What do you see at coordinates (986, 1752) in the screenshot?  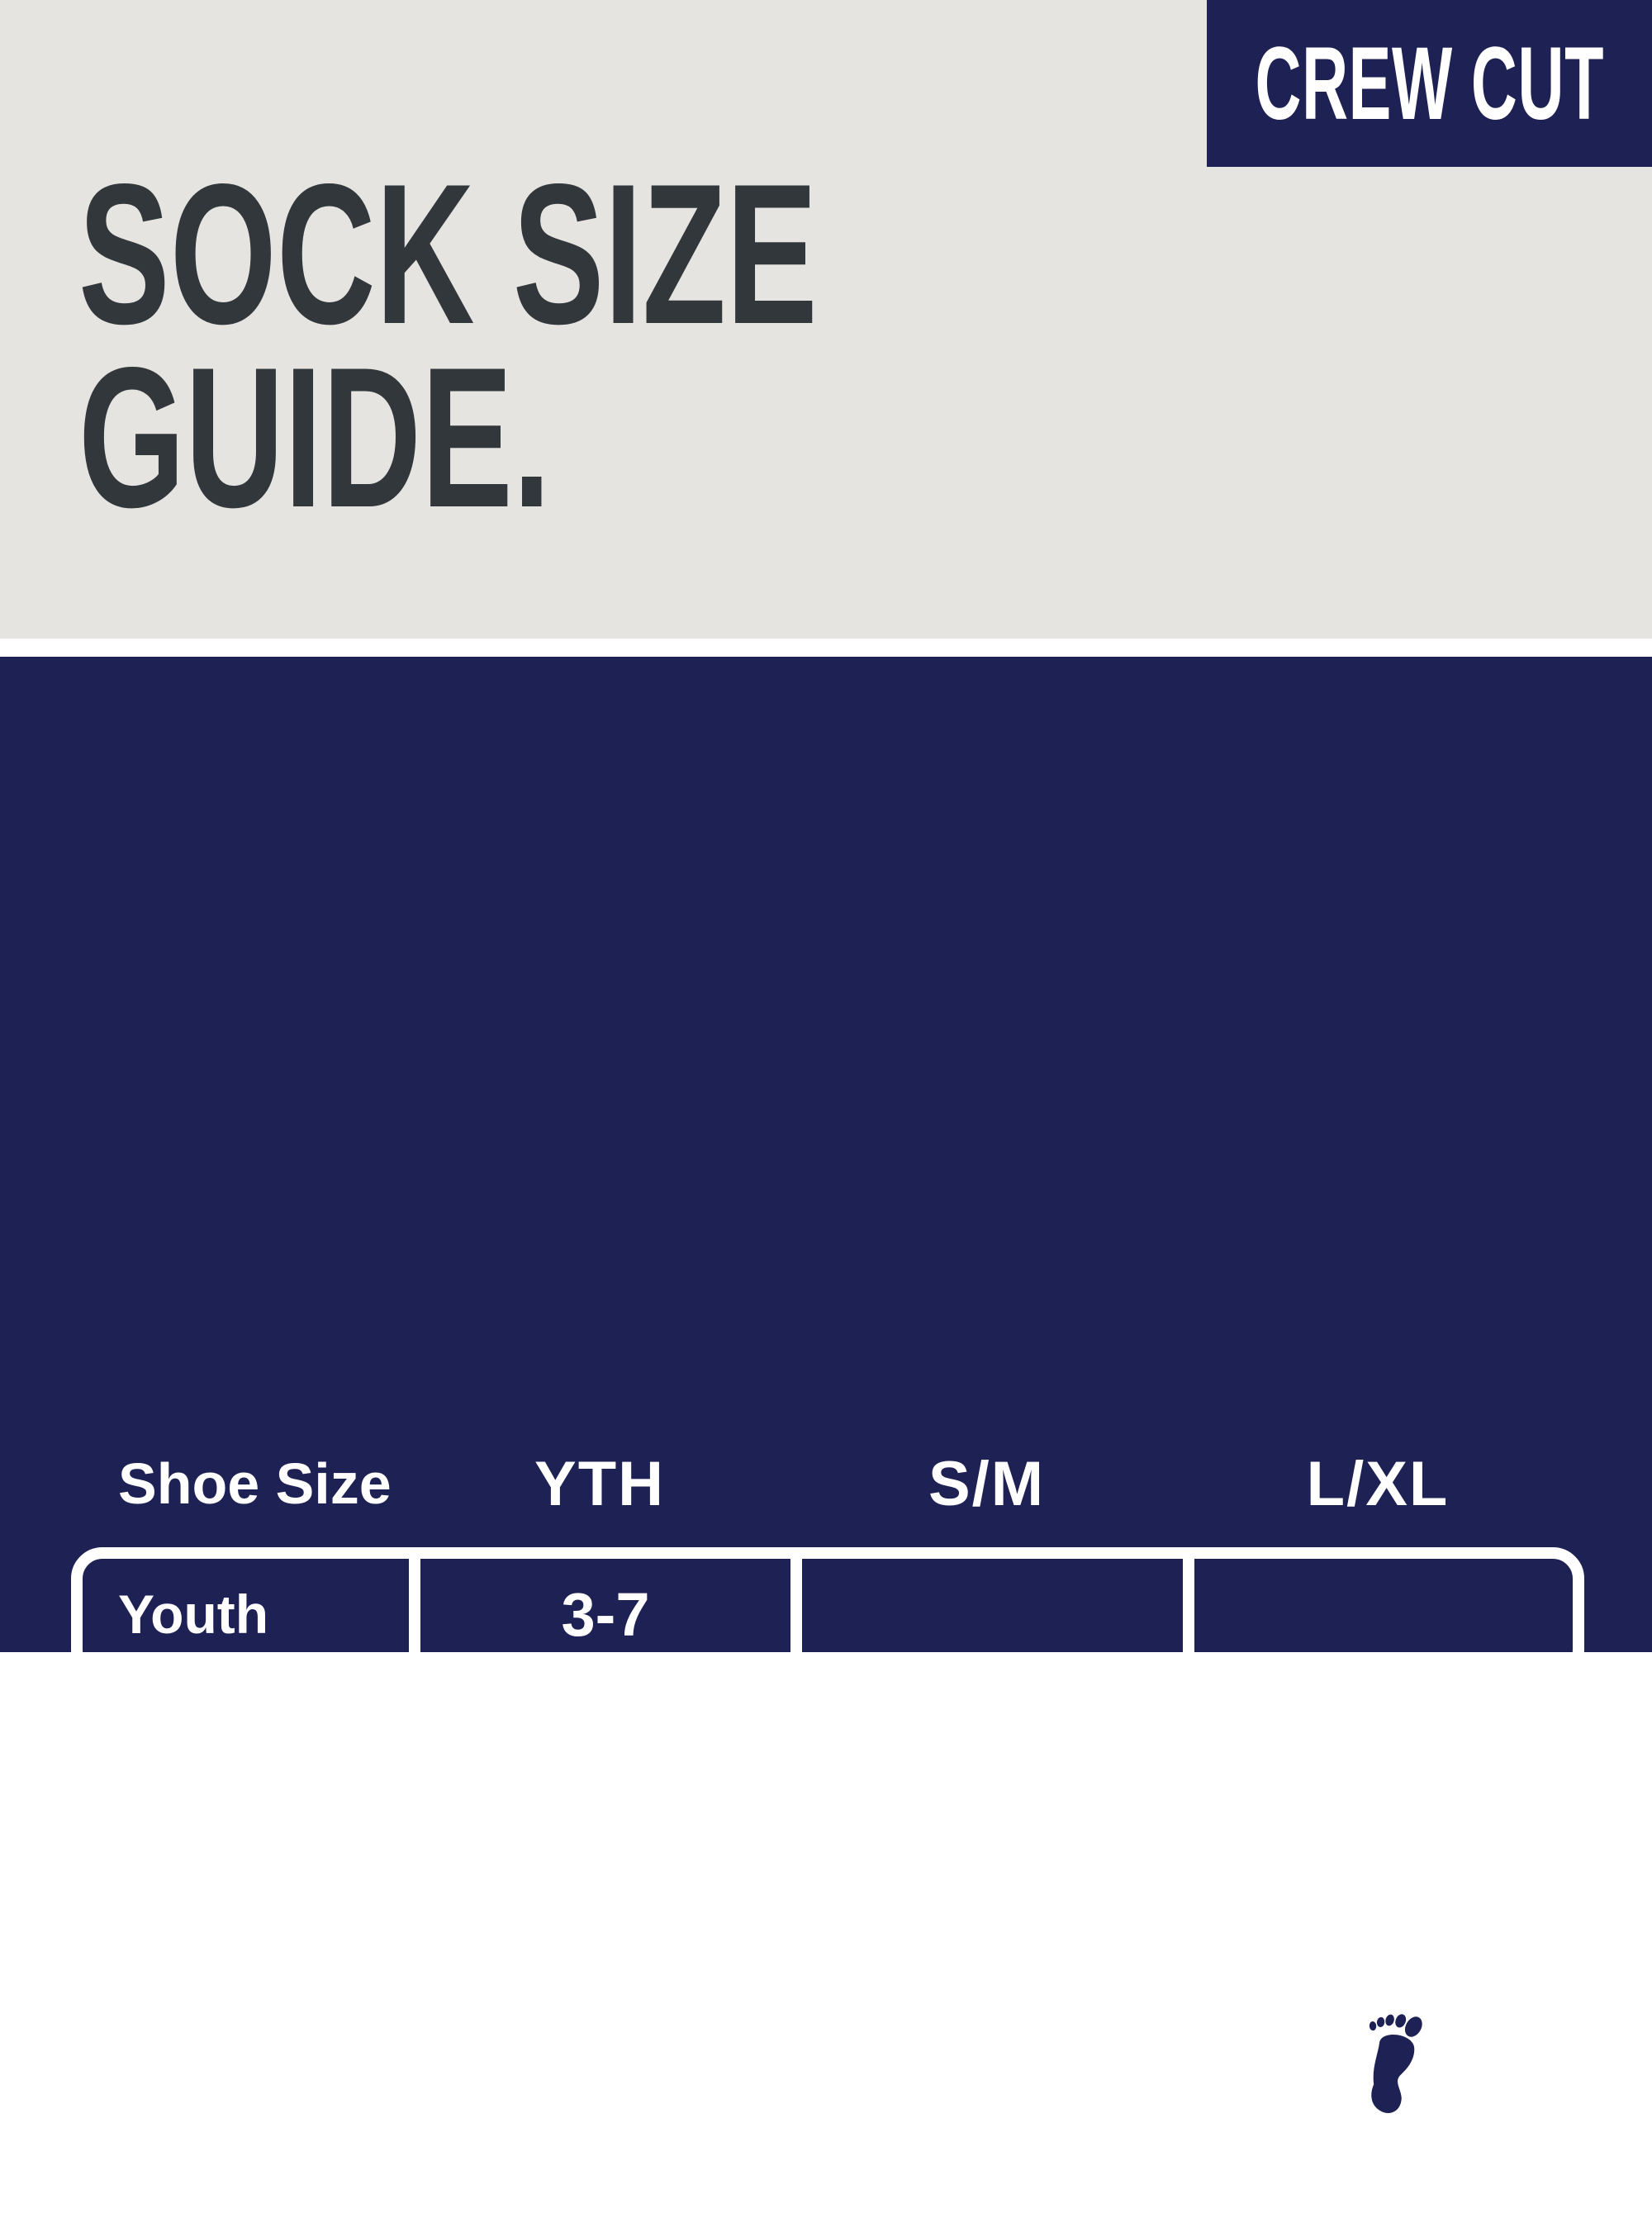 I see `cell-womens-sm: 8-10` at bounding box center [986, 1752].